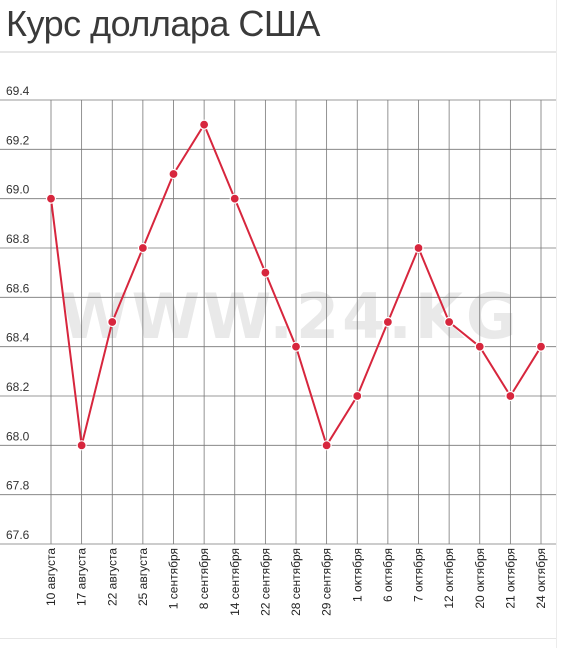  Describe the element at coordinates (18, 486) in the screenshot. I see `y-tick-label: 67.8` at that location.